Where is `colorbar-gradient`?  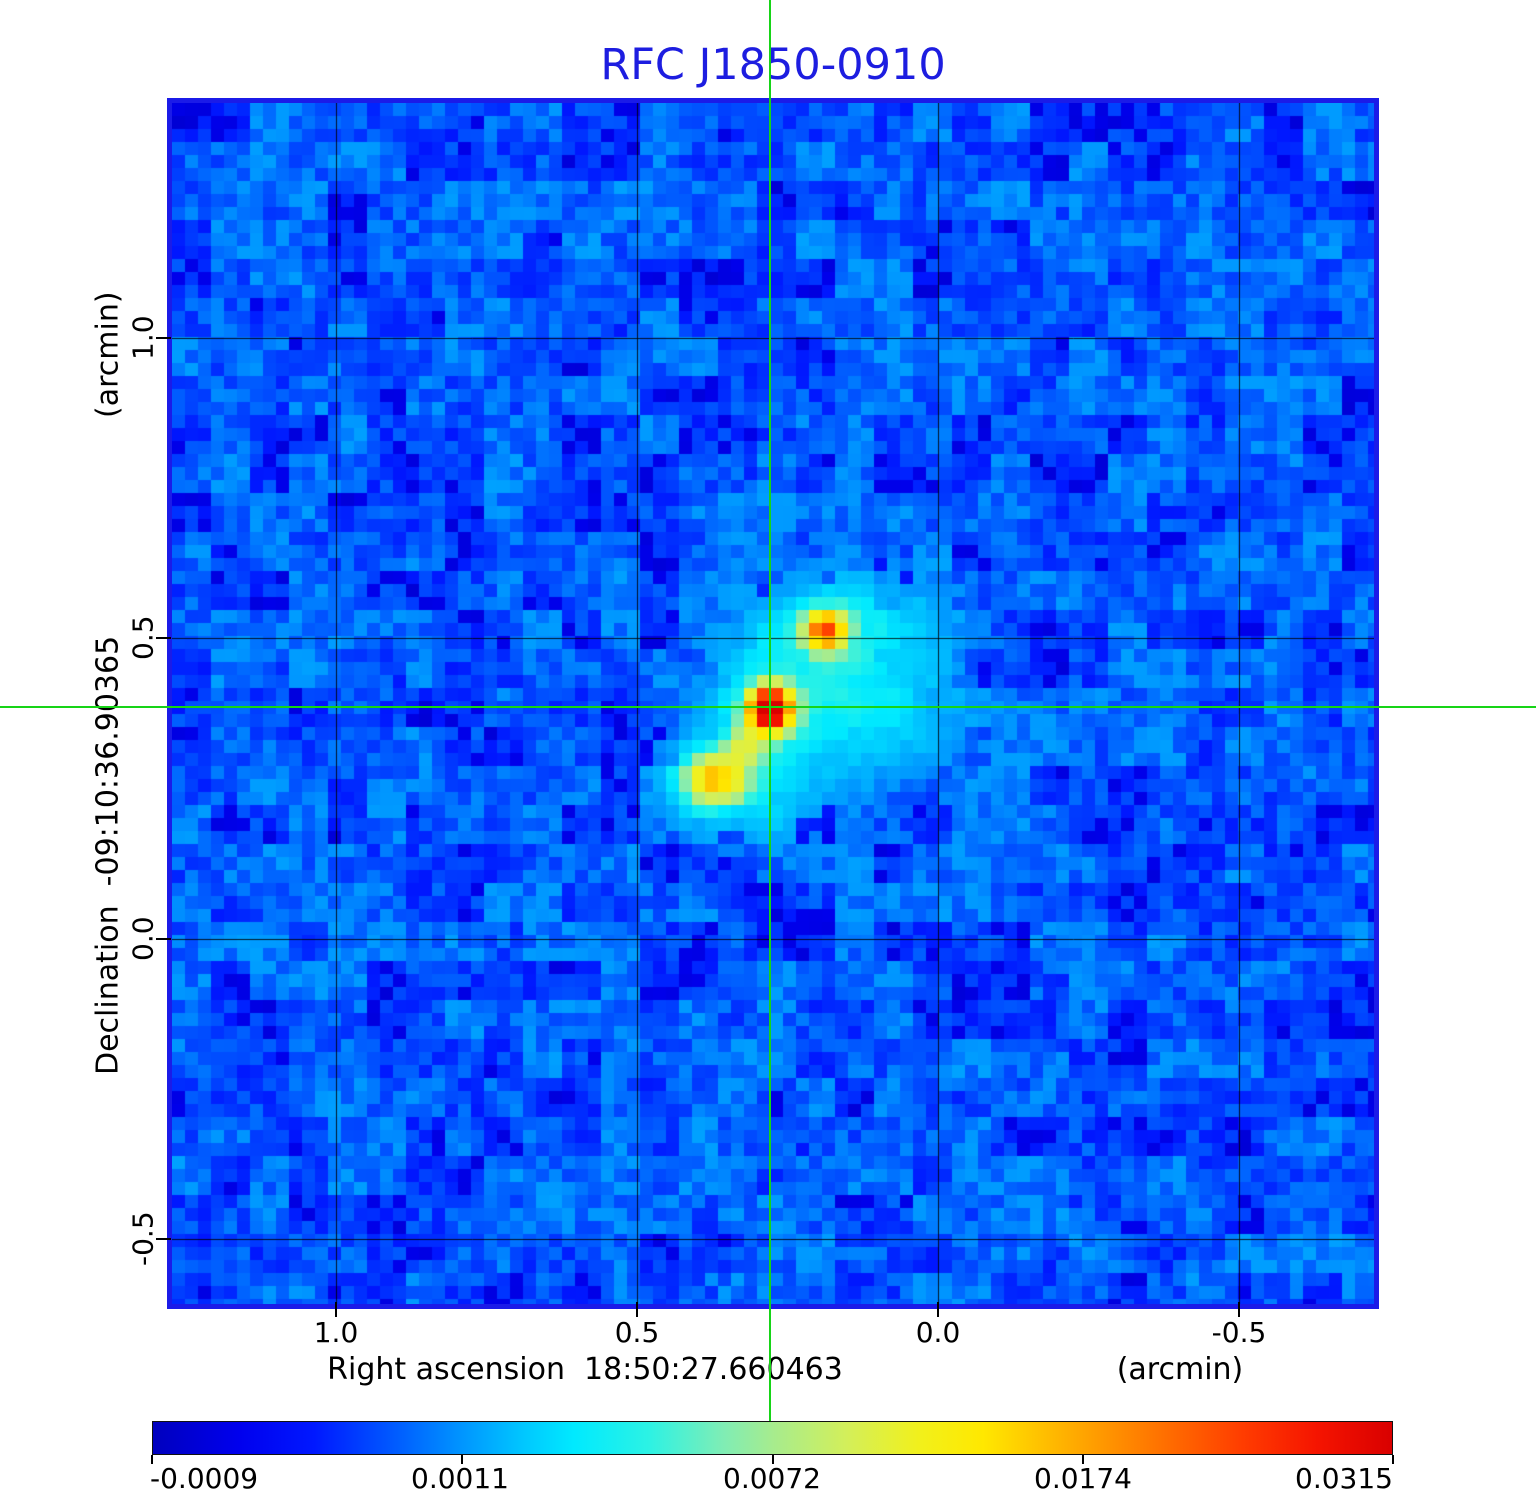
colorbar-gradient is located at coordinates (772, 1438).